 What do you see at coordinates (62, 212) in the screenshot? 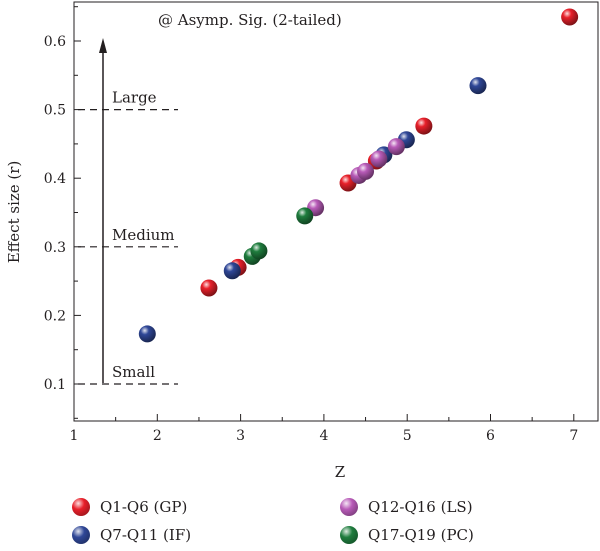
I see `y-axis-ticks: 0.1 0.2 0.3 0.4 0.5 0.6` at bounding box center [62, 212].